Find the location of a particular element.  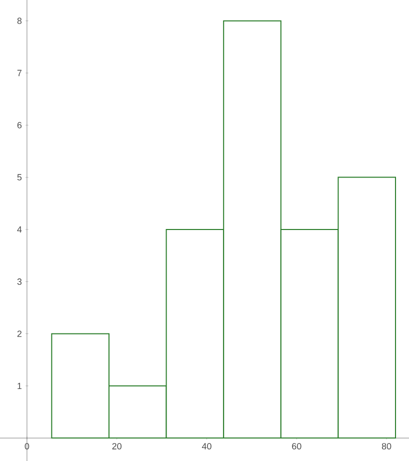

y-tick-label: 8 is located at coordinates (19, 21).